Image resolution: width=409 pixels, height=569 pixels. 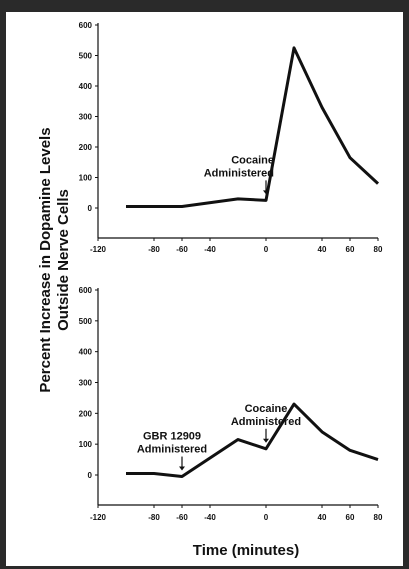 What do you see at coordinates (207, 6) in the screenshot?
I see `top-bar` at bounding box center [207, 6].